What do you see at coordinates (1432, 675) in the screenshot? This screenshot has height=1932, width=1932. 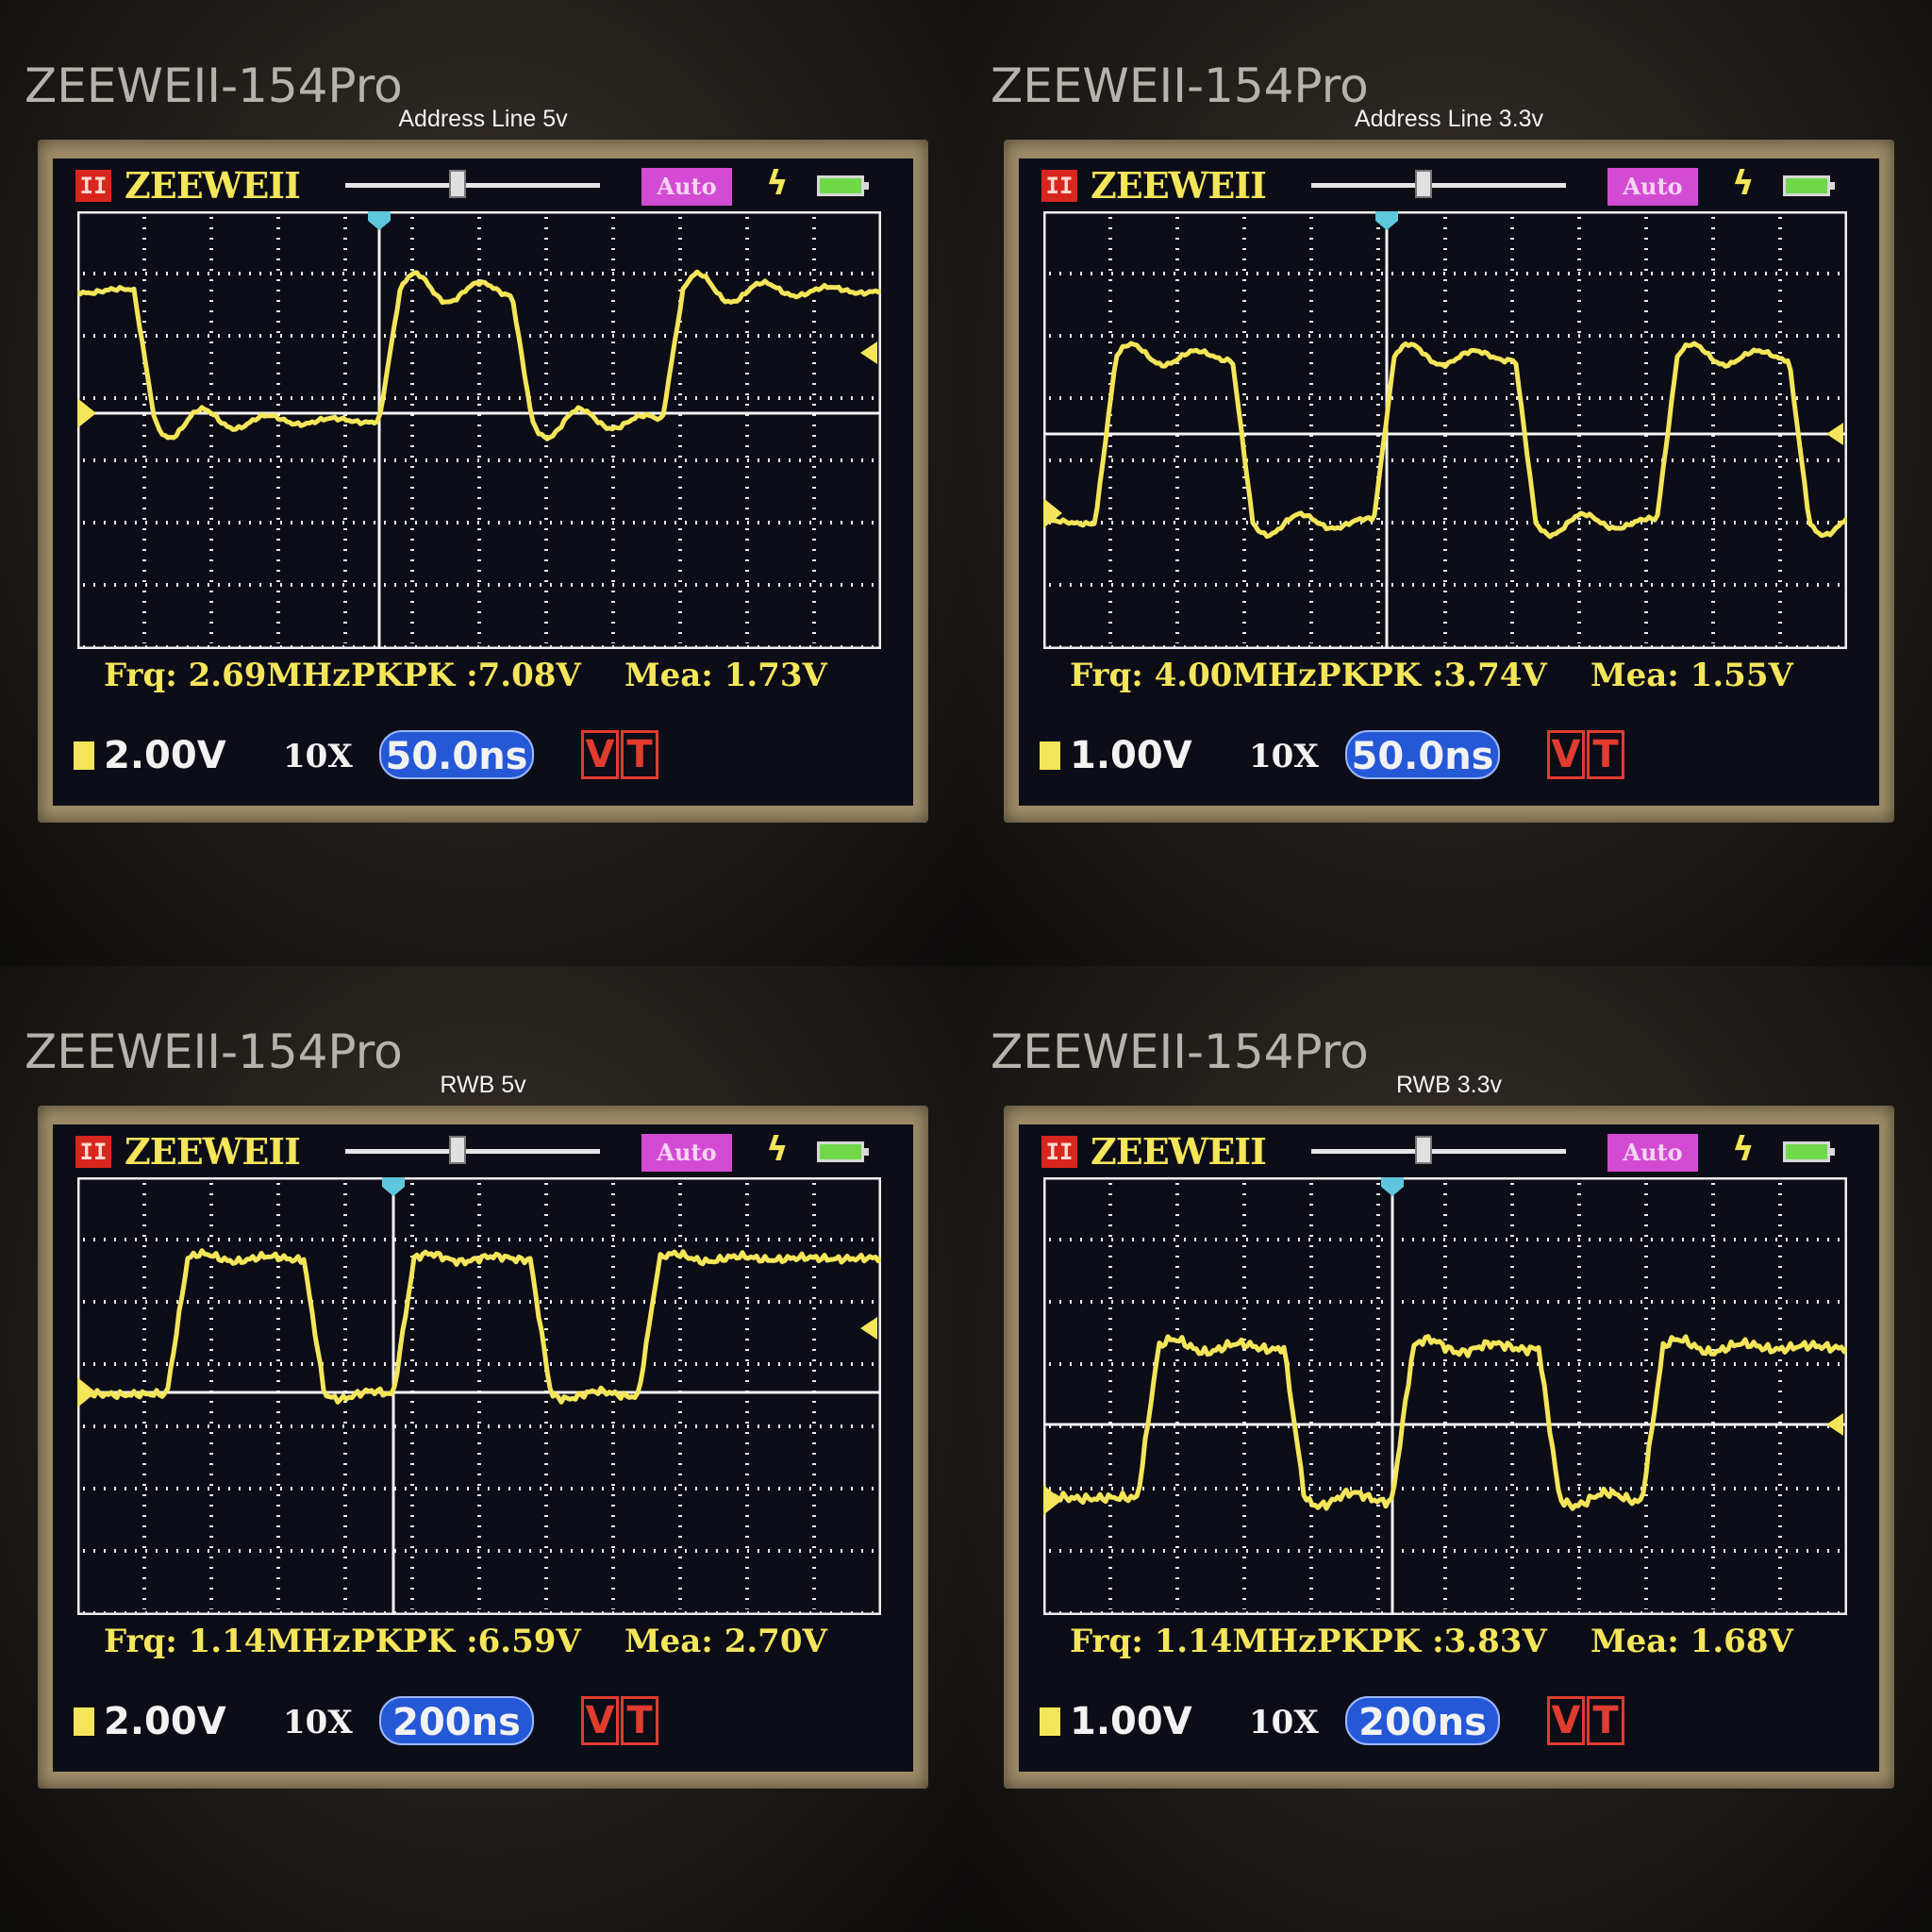 I see `pkpk-readout: PKPK :3.74V` at bounding box center [1432, 675].